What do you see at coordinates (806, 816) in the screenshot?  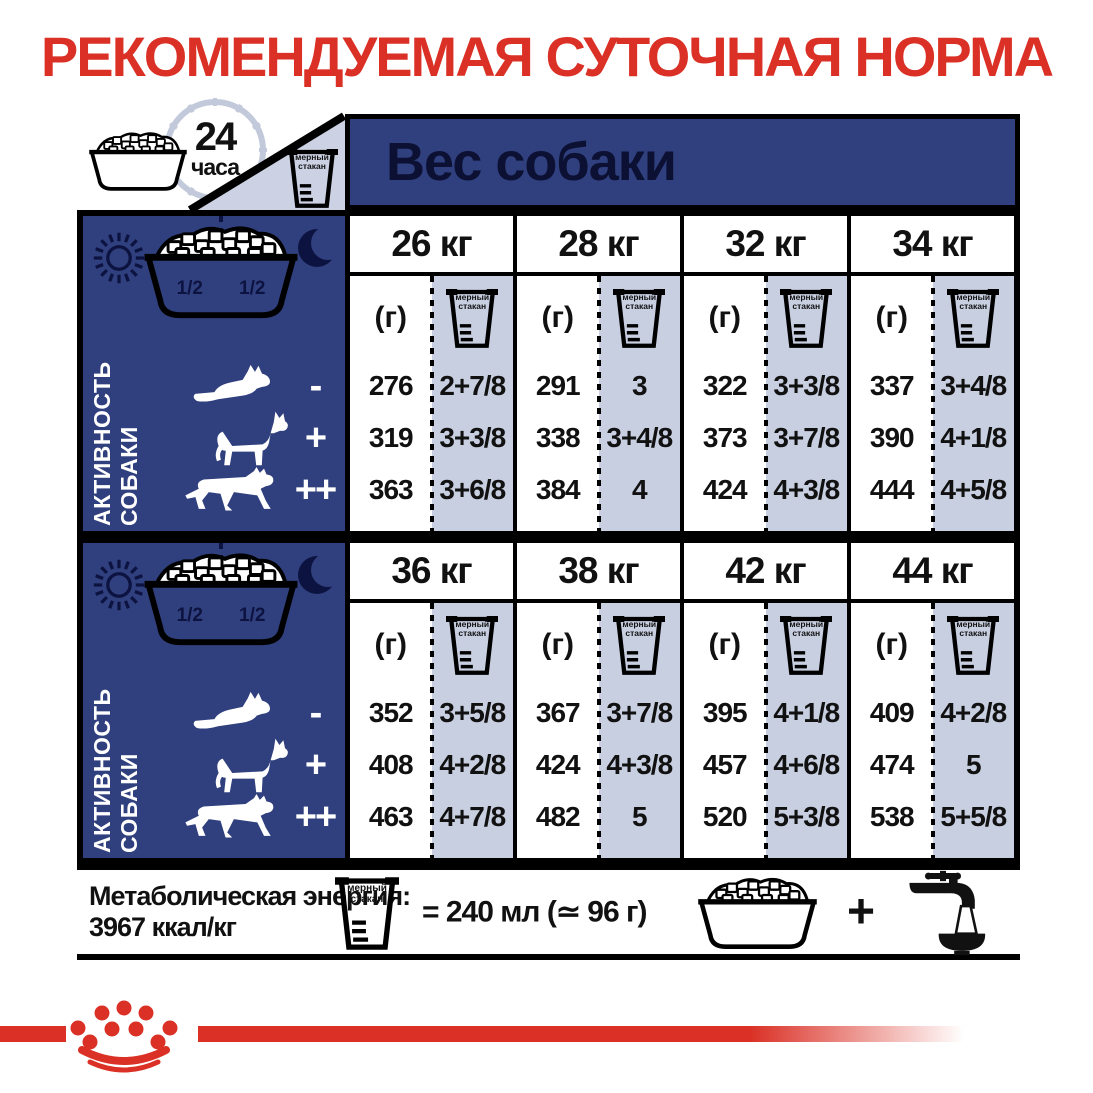 I see `cup-value: 5+3/8` at bounding box center [806, 816].